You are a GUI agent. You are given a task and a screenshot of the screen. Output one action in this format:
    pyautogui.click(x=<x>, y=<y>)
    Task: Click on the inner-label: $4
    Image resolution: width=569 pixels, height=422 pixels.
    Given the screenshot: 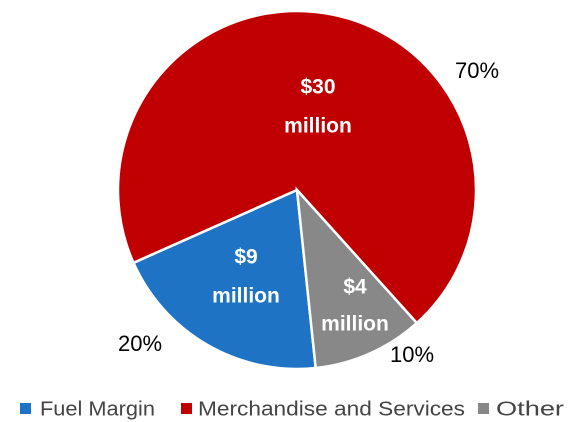 What is the action you would take?
    pyautogui.click(x=355, y=287)
    